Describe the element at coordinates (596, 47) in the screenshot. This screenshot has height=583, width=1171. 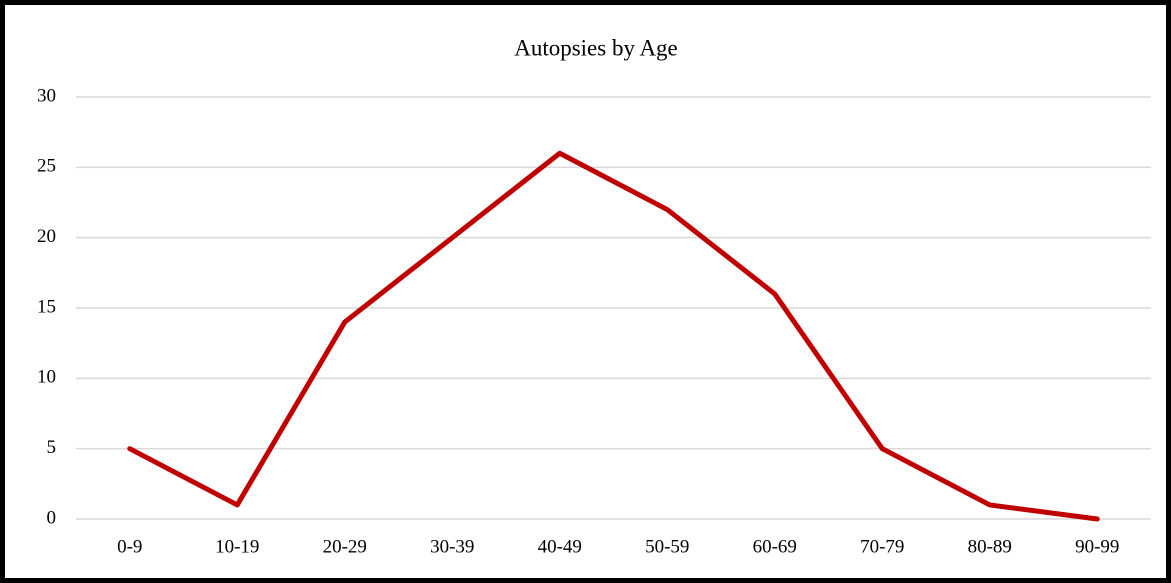
I see `chart-title: Autopsies by Age` at that location.